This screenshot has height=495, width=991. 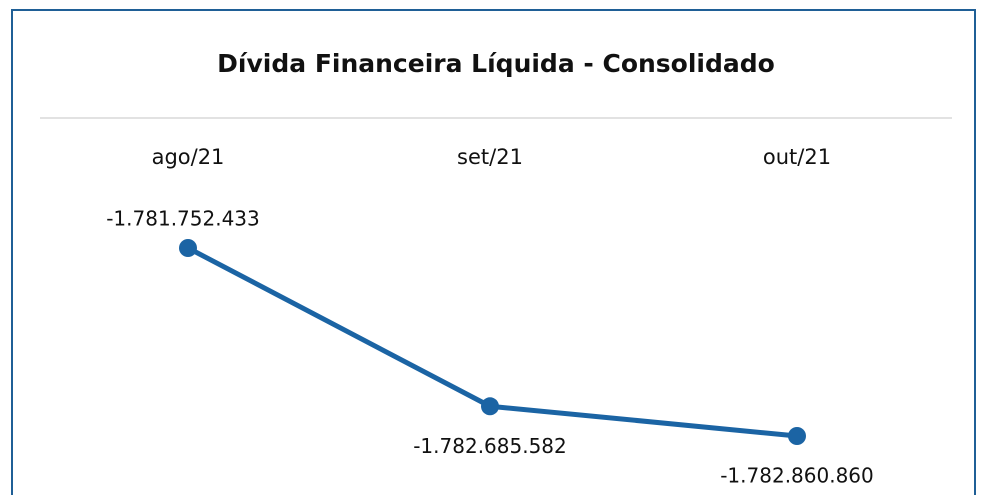 What do you see at coordinates (183, 219) in the screenshot?
I see `value-label: -1.781.752.433` at bounding box center [183, 219].